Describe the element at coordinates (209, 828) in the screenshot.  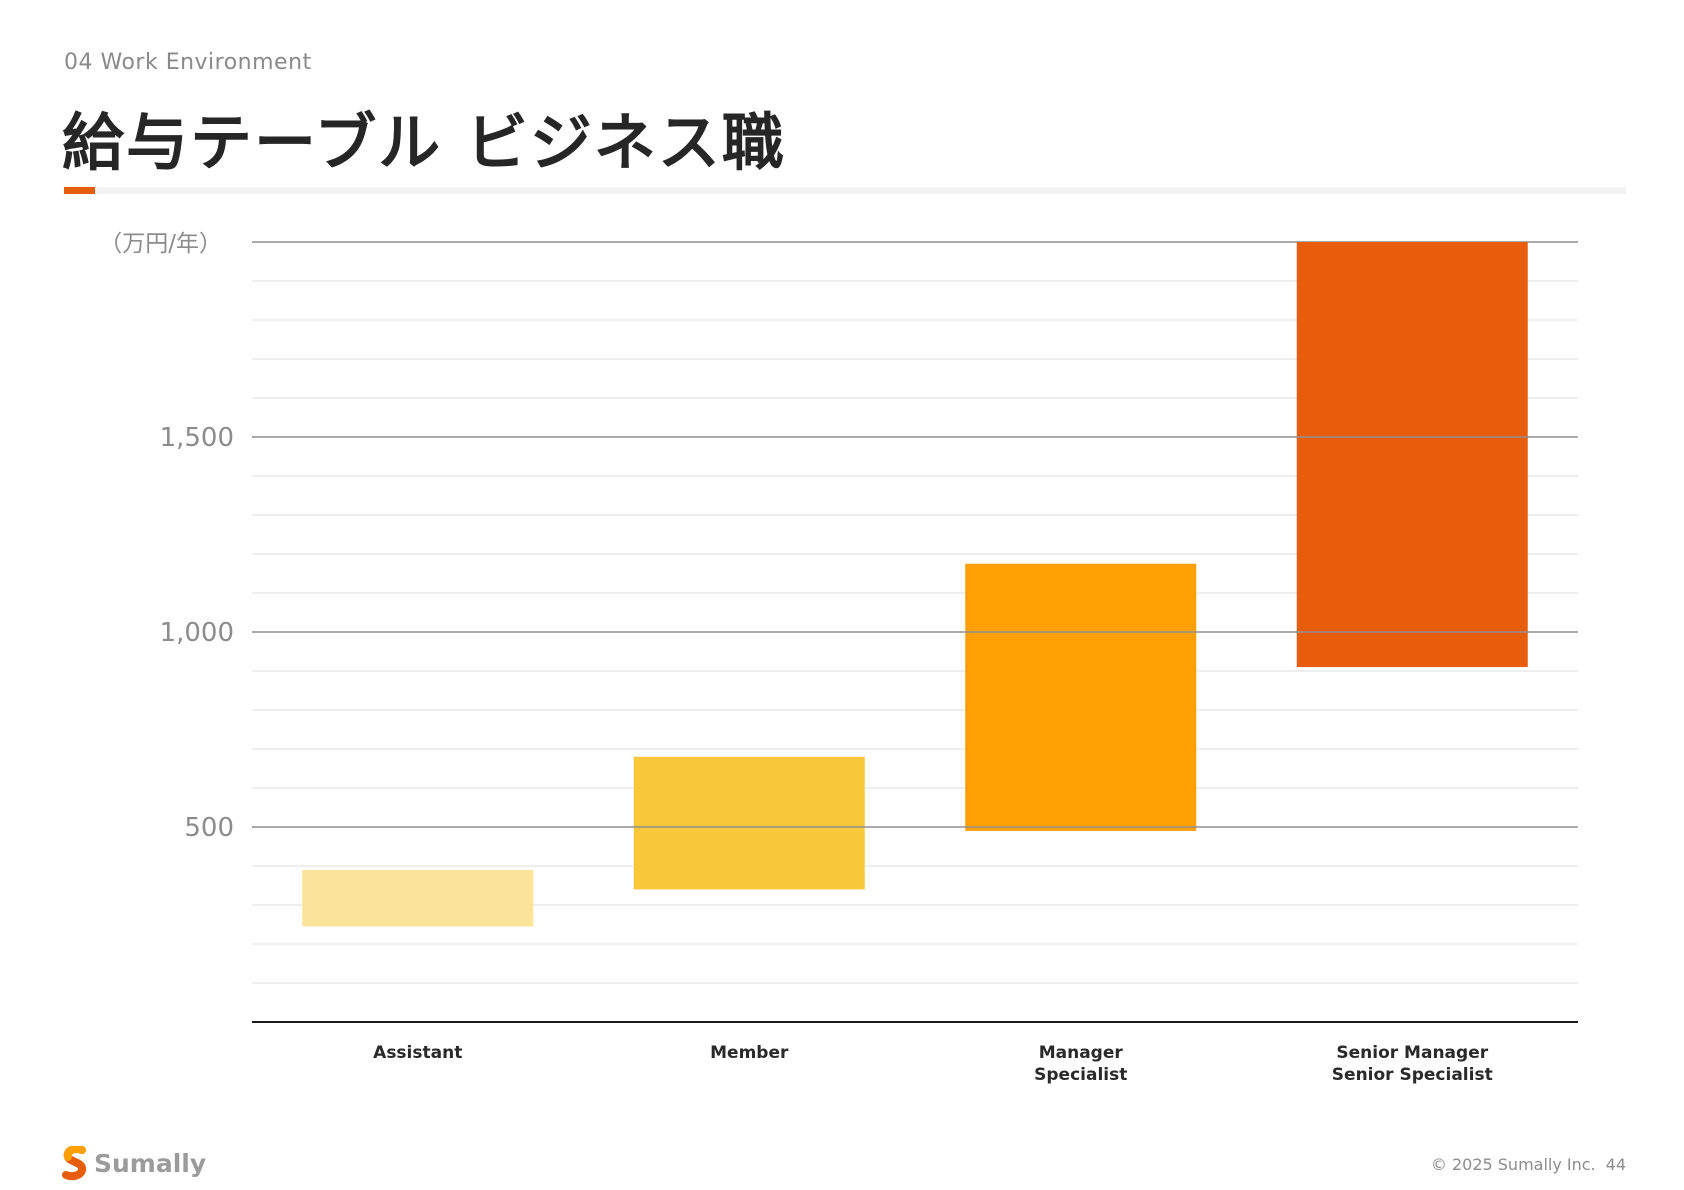
I see `y-tick-label: 500` at that location.